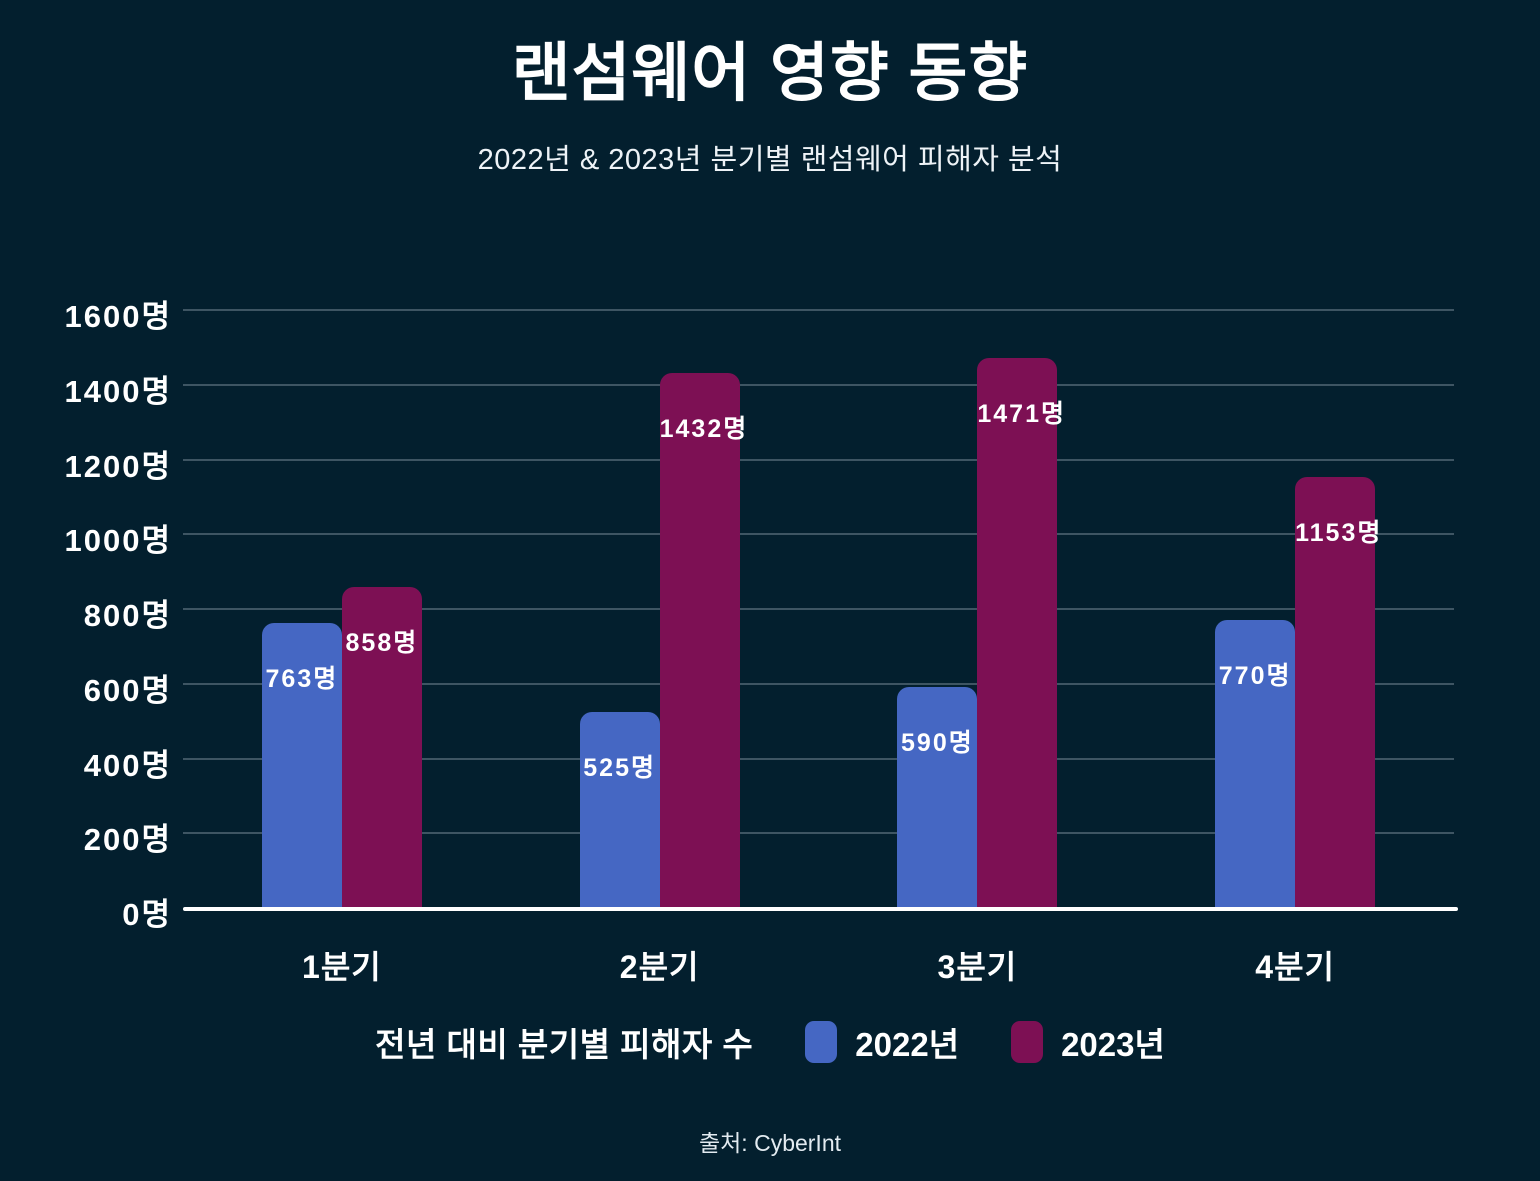 The width and height of the screenshot is (1540, 1181). What do you see at coordinates (1295, 967) in the screenshot?
I see `x-axis-label-4분기: 4분기` at bounding box center [1295, 967].